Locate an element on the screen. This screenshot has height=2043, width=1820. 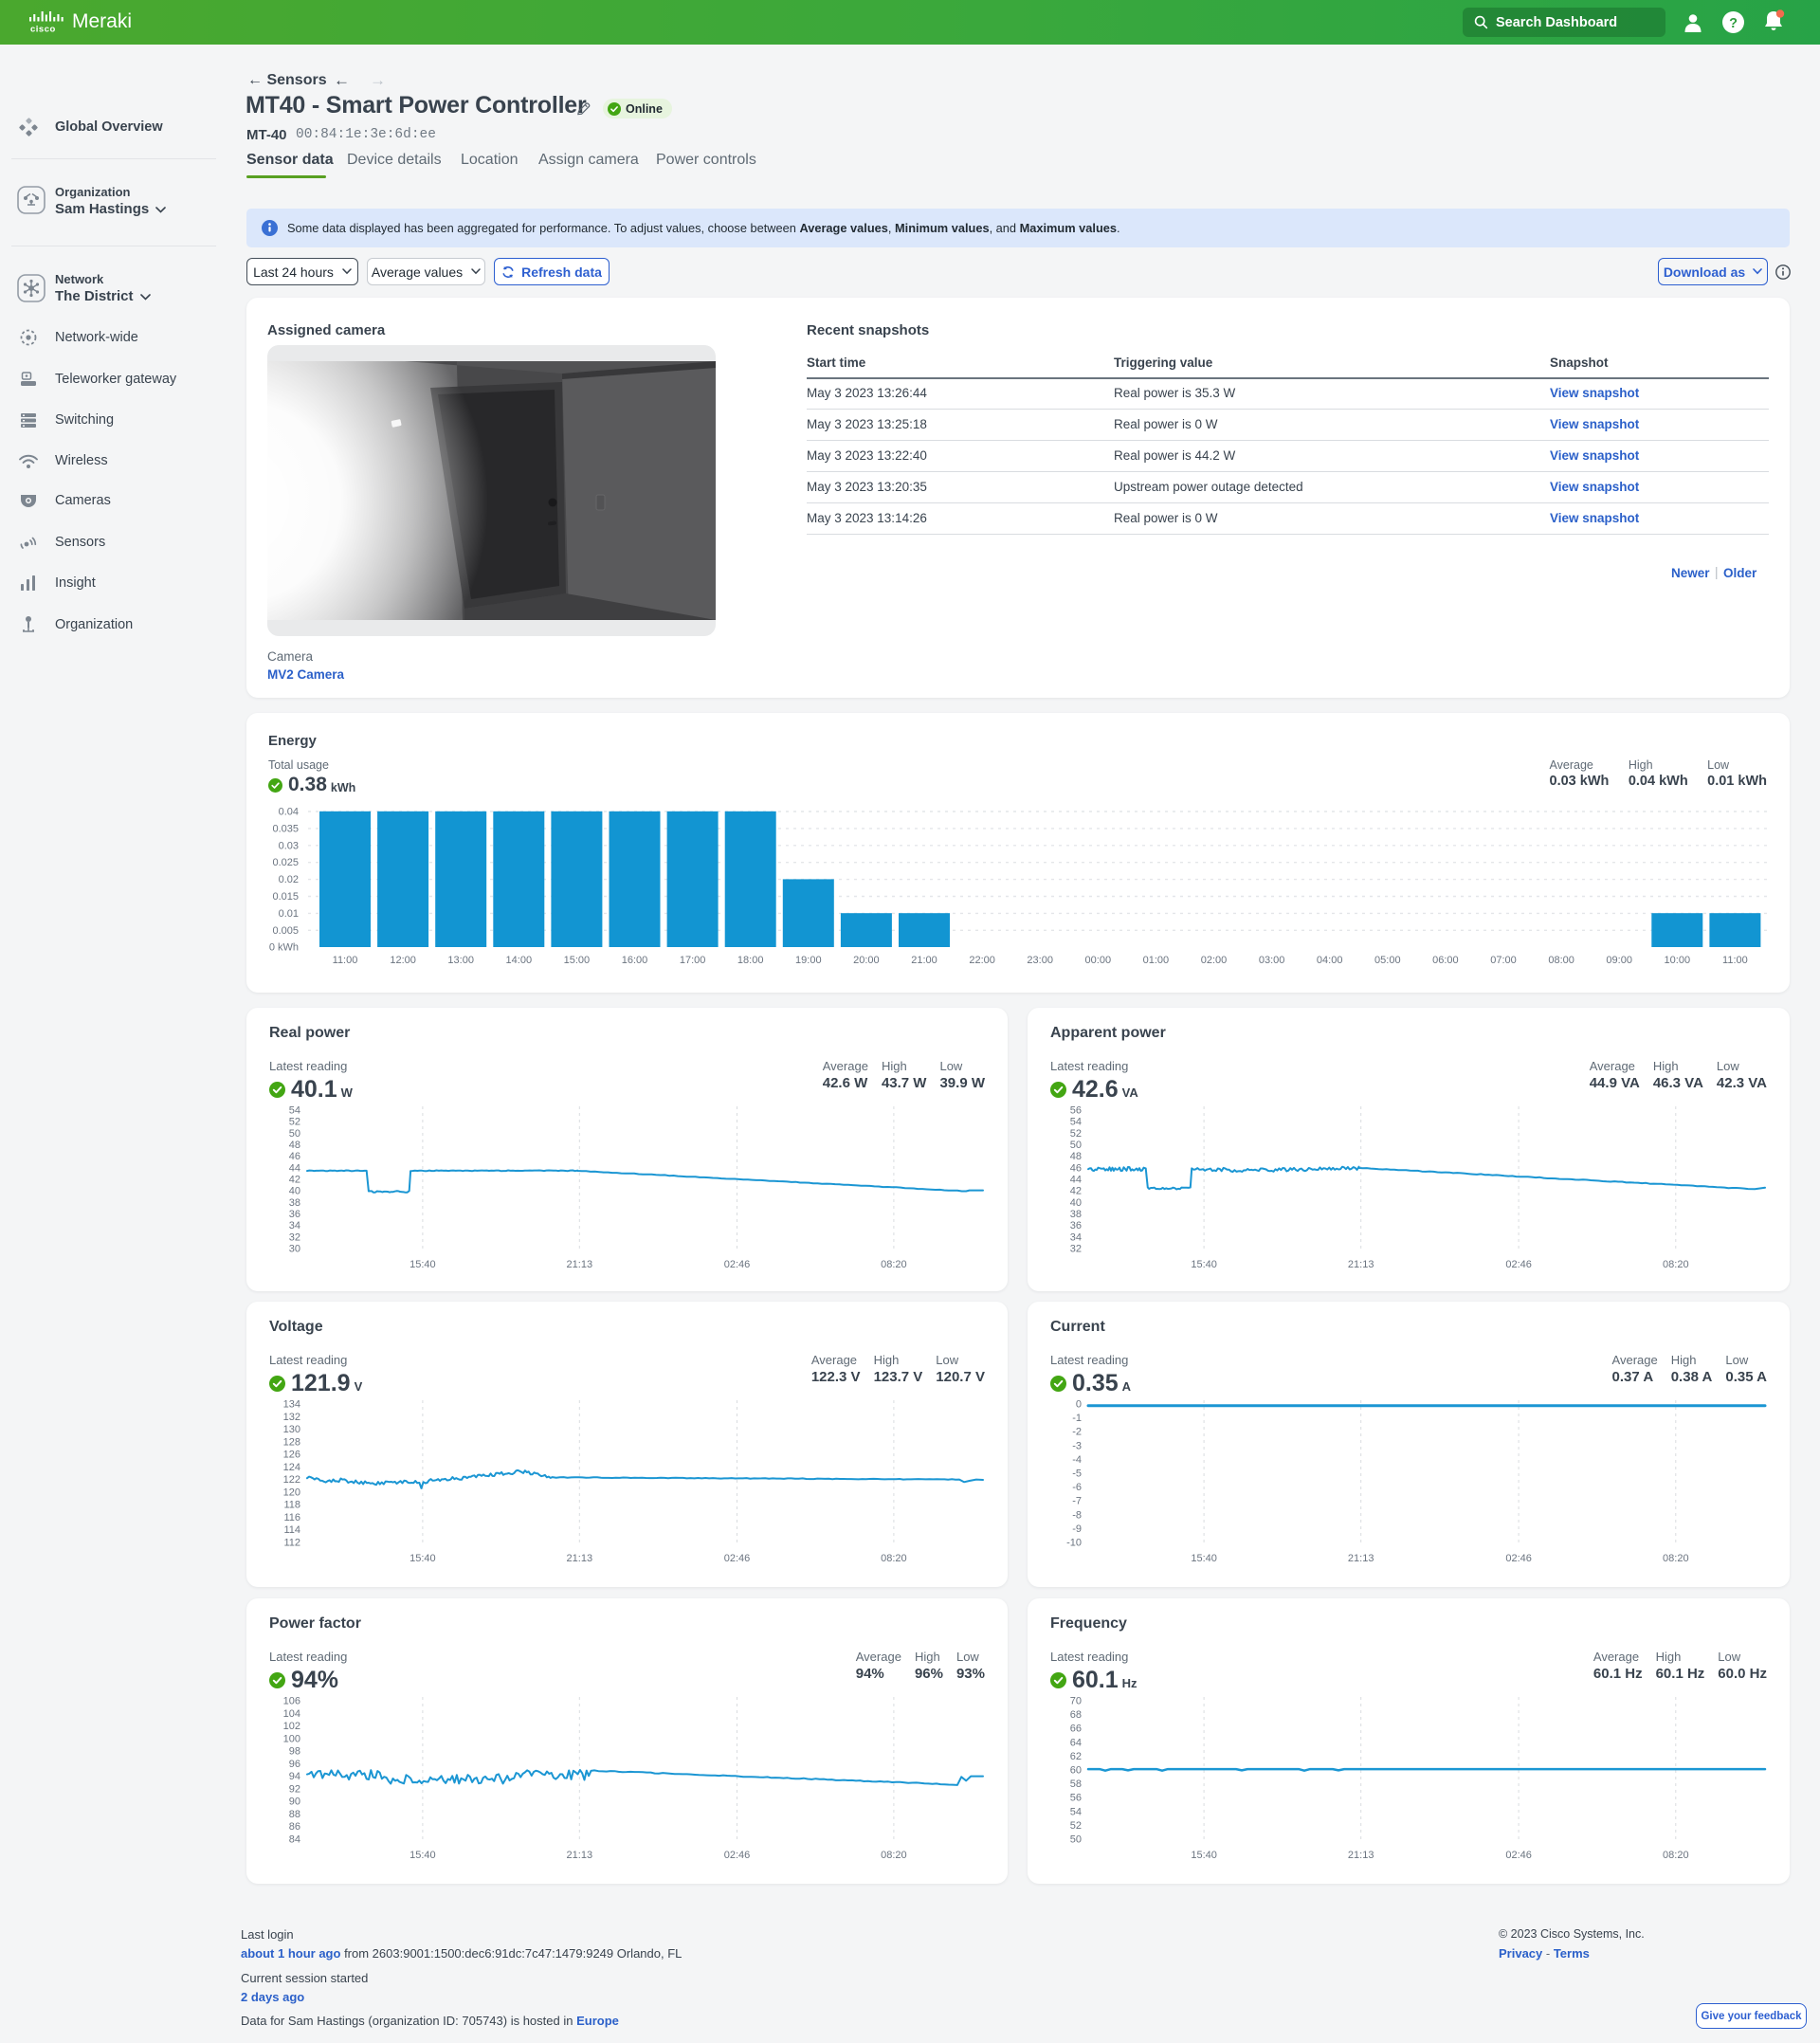
svg-text: 22:00 is located at coordinates (982, 960).